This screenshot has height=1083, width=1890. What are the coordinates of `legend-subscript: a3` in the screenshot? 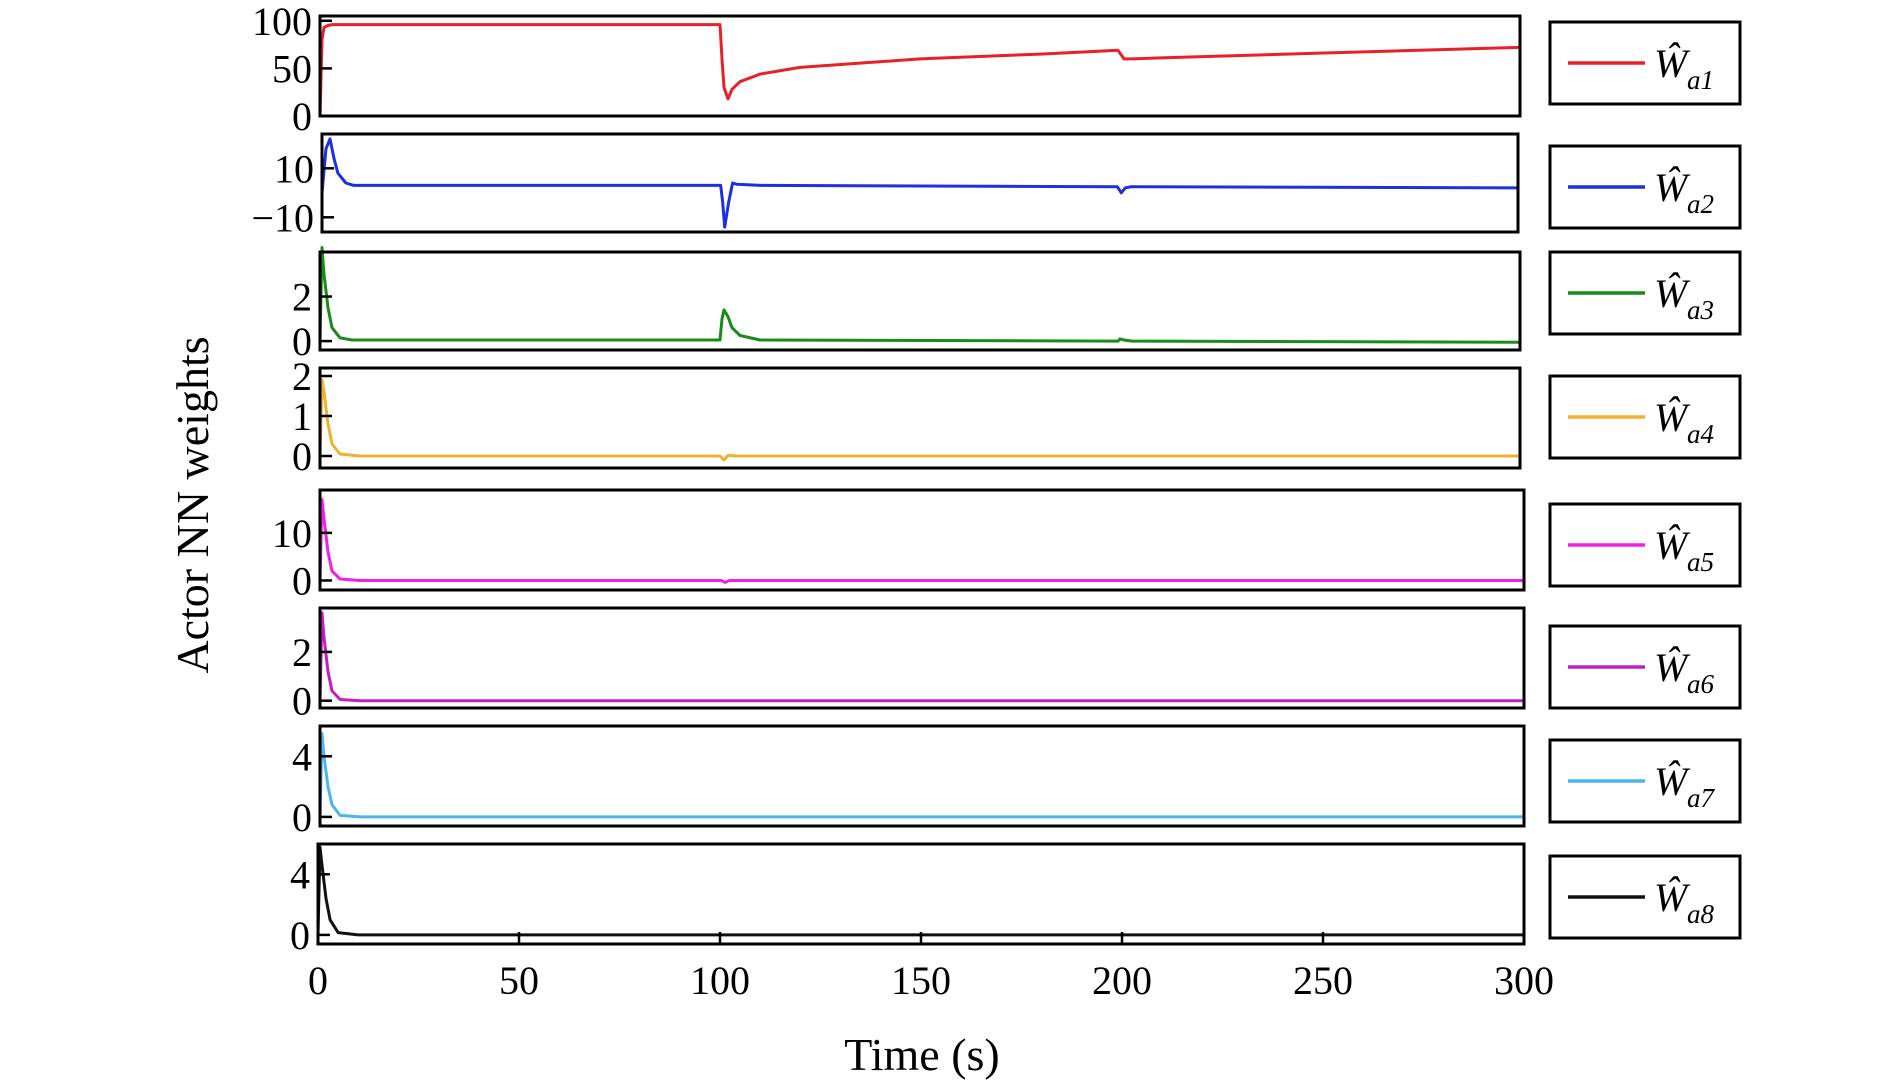 It's located at (1700, 310).